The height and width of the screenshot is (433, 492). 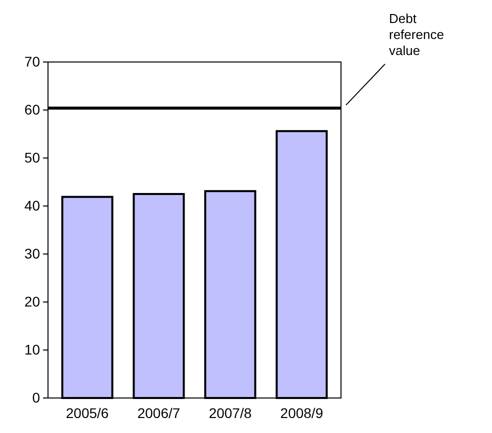 What do you see at coordinates (87, 412) in the screenshot?
I see `x-tick-label: 2005/6` at bounding box center [87, 412].